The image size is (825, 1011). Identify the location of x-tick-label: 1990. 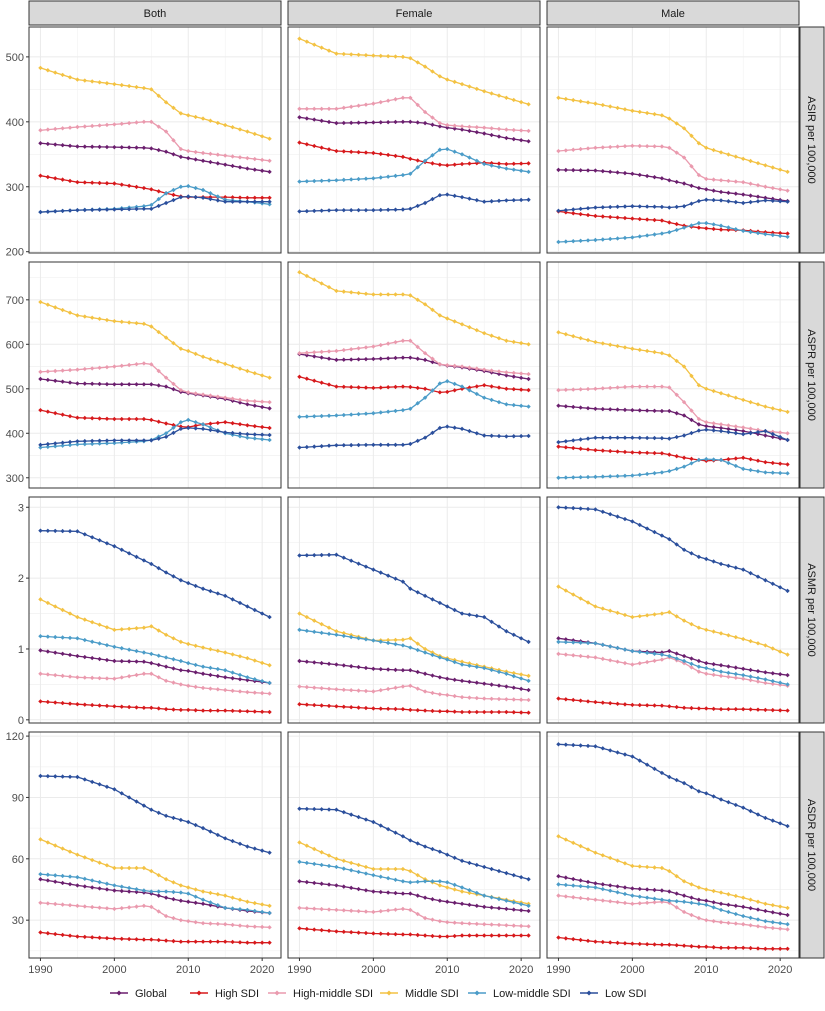
(558, 970).